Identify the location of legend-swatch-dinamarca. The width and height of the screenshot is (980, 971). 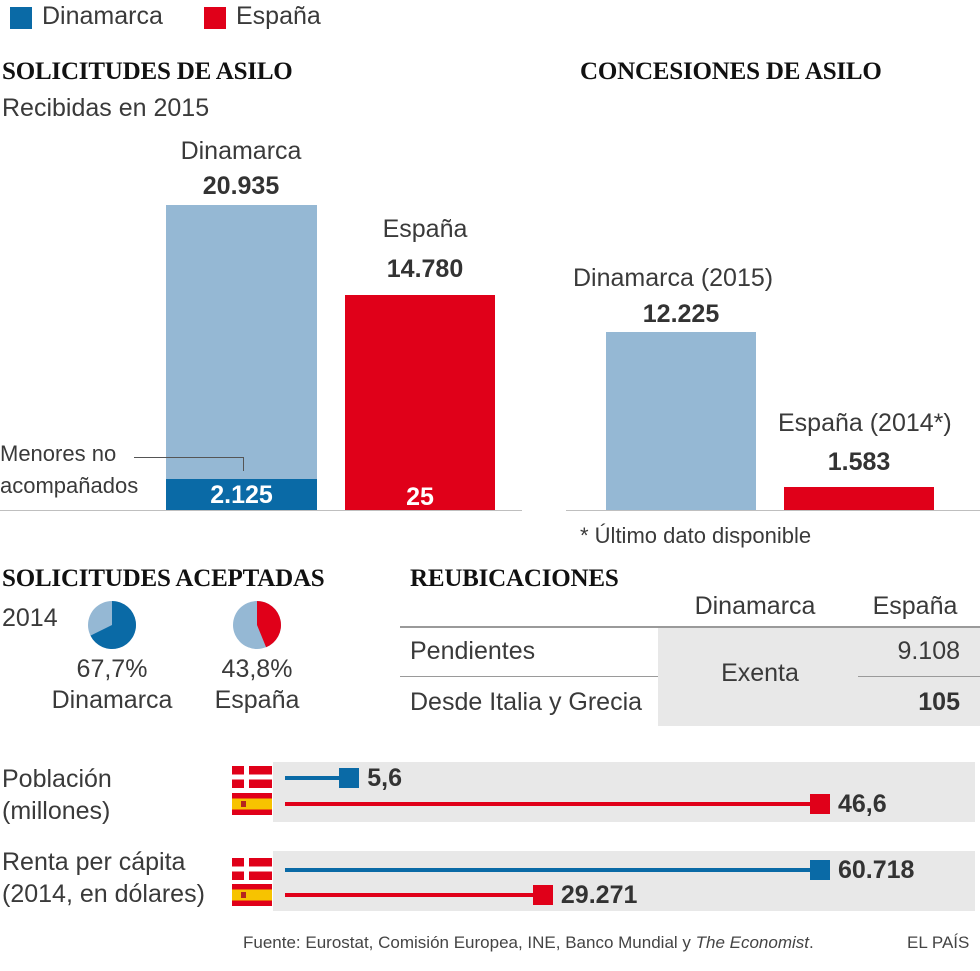
(21, 18).